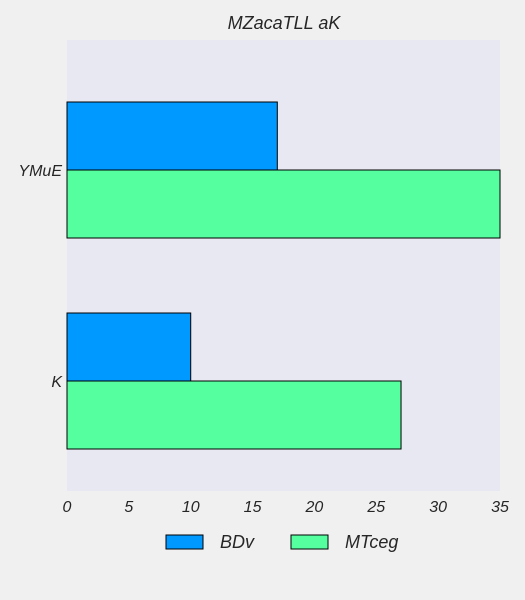 The image size is (525, 600). What do you see at coordinates (237, 542) in the screenshot?
I see `legend-label-bdv: BDv` at bounding box center [237, 542].